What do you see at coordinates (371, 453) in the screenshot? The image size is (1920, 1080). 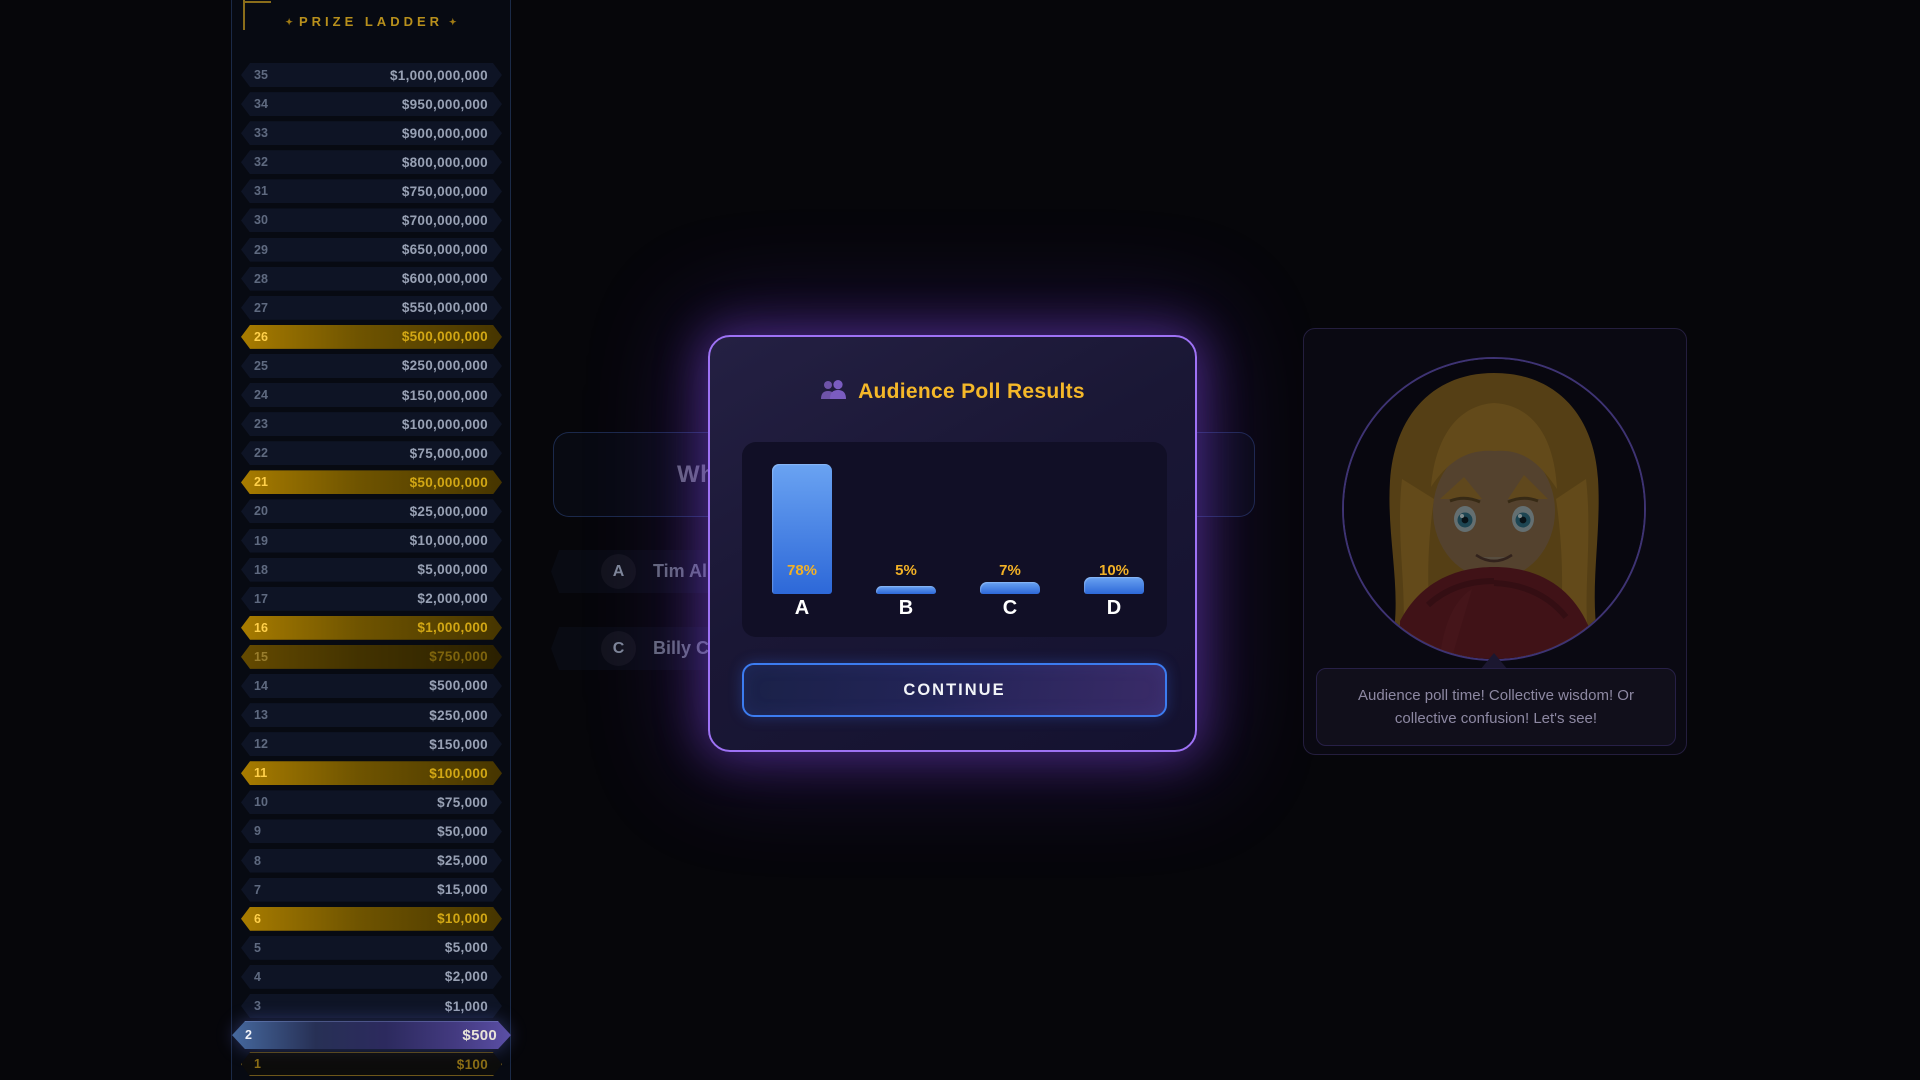 I see `prize-ladder-row-22: 22 $75,000,000` at bounding box center [371, 453].